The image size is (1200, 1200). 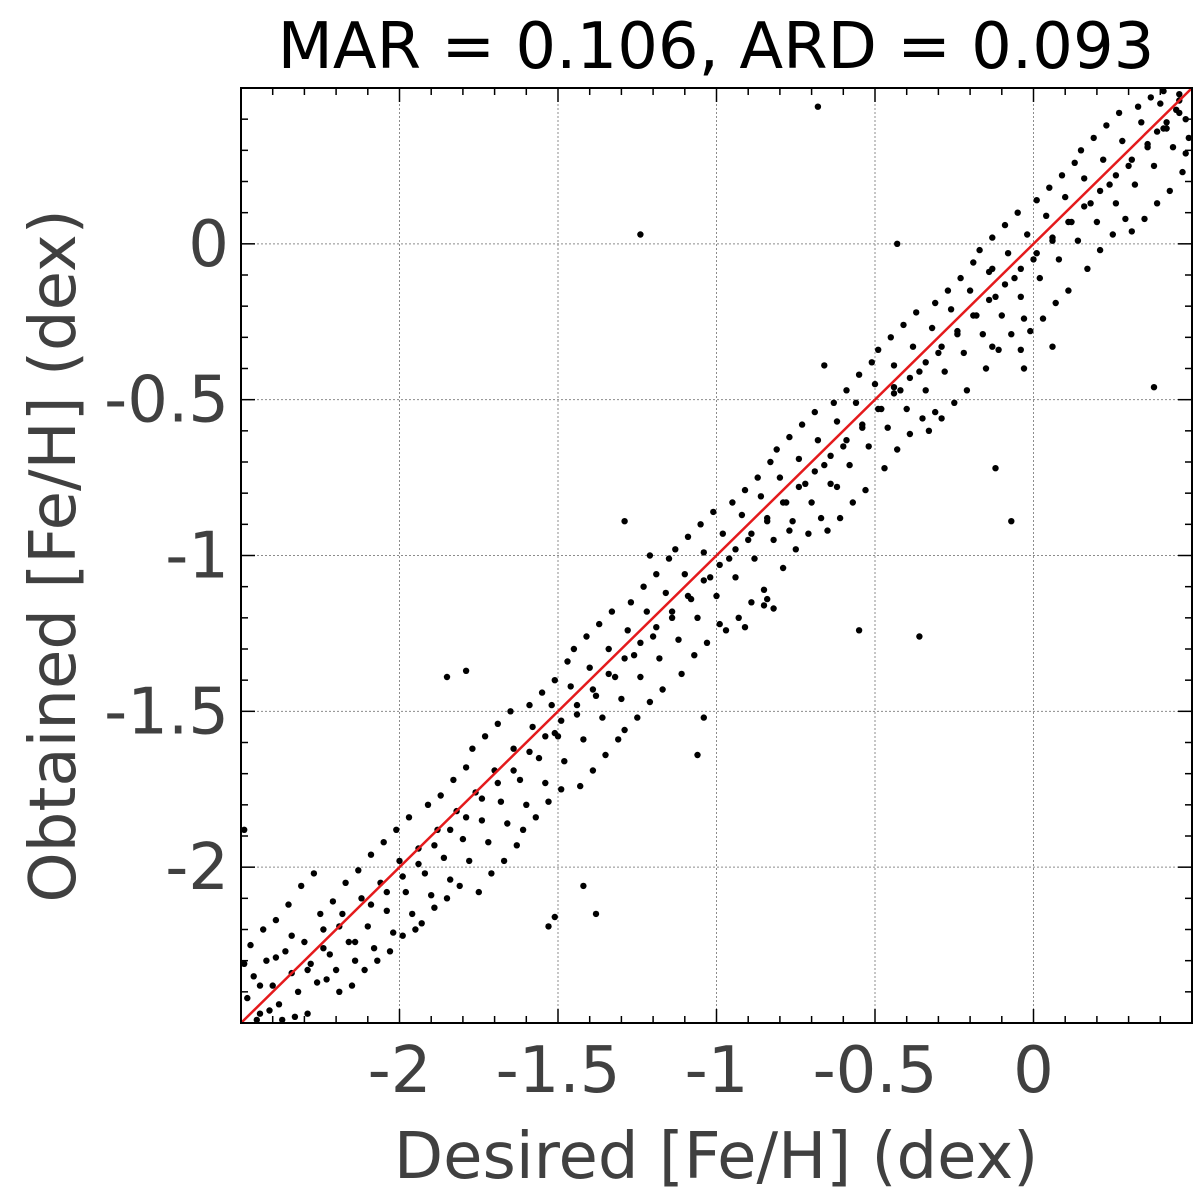 I want to click on x-tick-label-2: -1, so click(x=717, y=1071).